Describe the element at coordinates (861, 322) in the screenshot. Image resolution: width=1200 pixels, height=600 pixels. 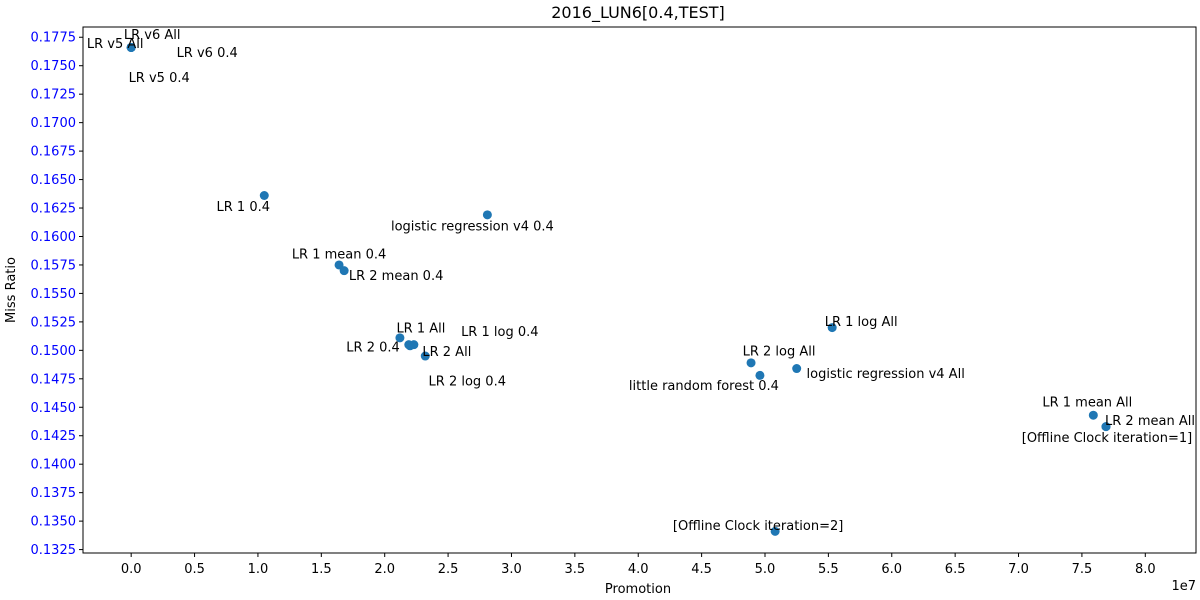
I see `point-label: LR 1 log All` at that location.